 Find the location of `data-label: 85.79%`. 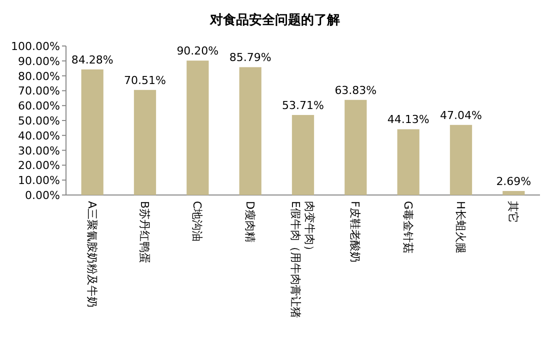

data-label: 85.79% is located at coordinates (250, 57).